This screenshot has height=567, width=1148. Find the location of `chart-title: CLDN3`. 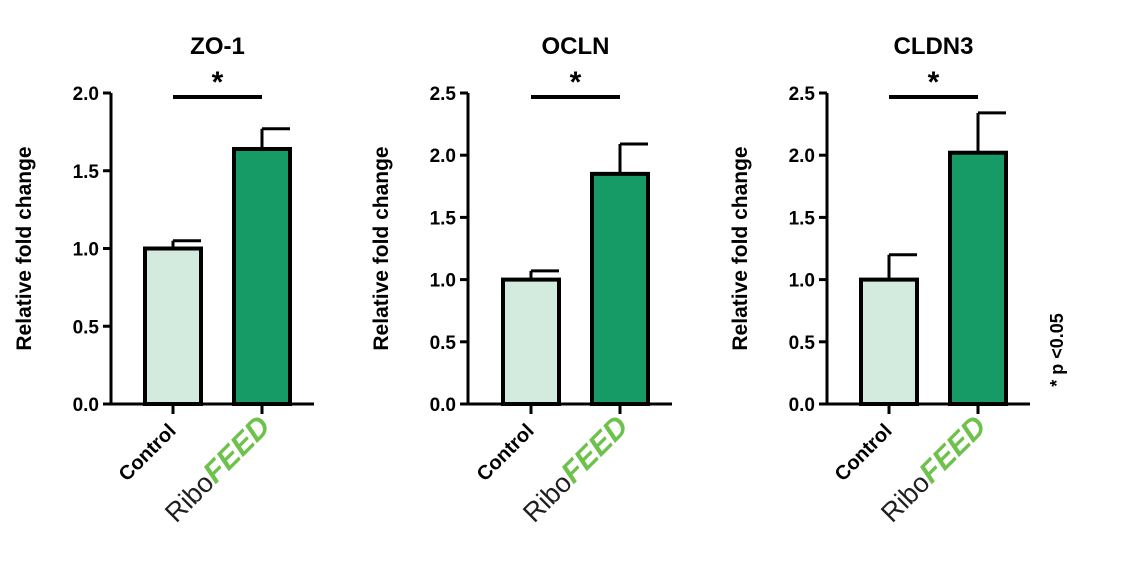

chart-title: CLDN3 is located at coordinates (933, 46).